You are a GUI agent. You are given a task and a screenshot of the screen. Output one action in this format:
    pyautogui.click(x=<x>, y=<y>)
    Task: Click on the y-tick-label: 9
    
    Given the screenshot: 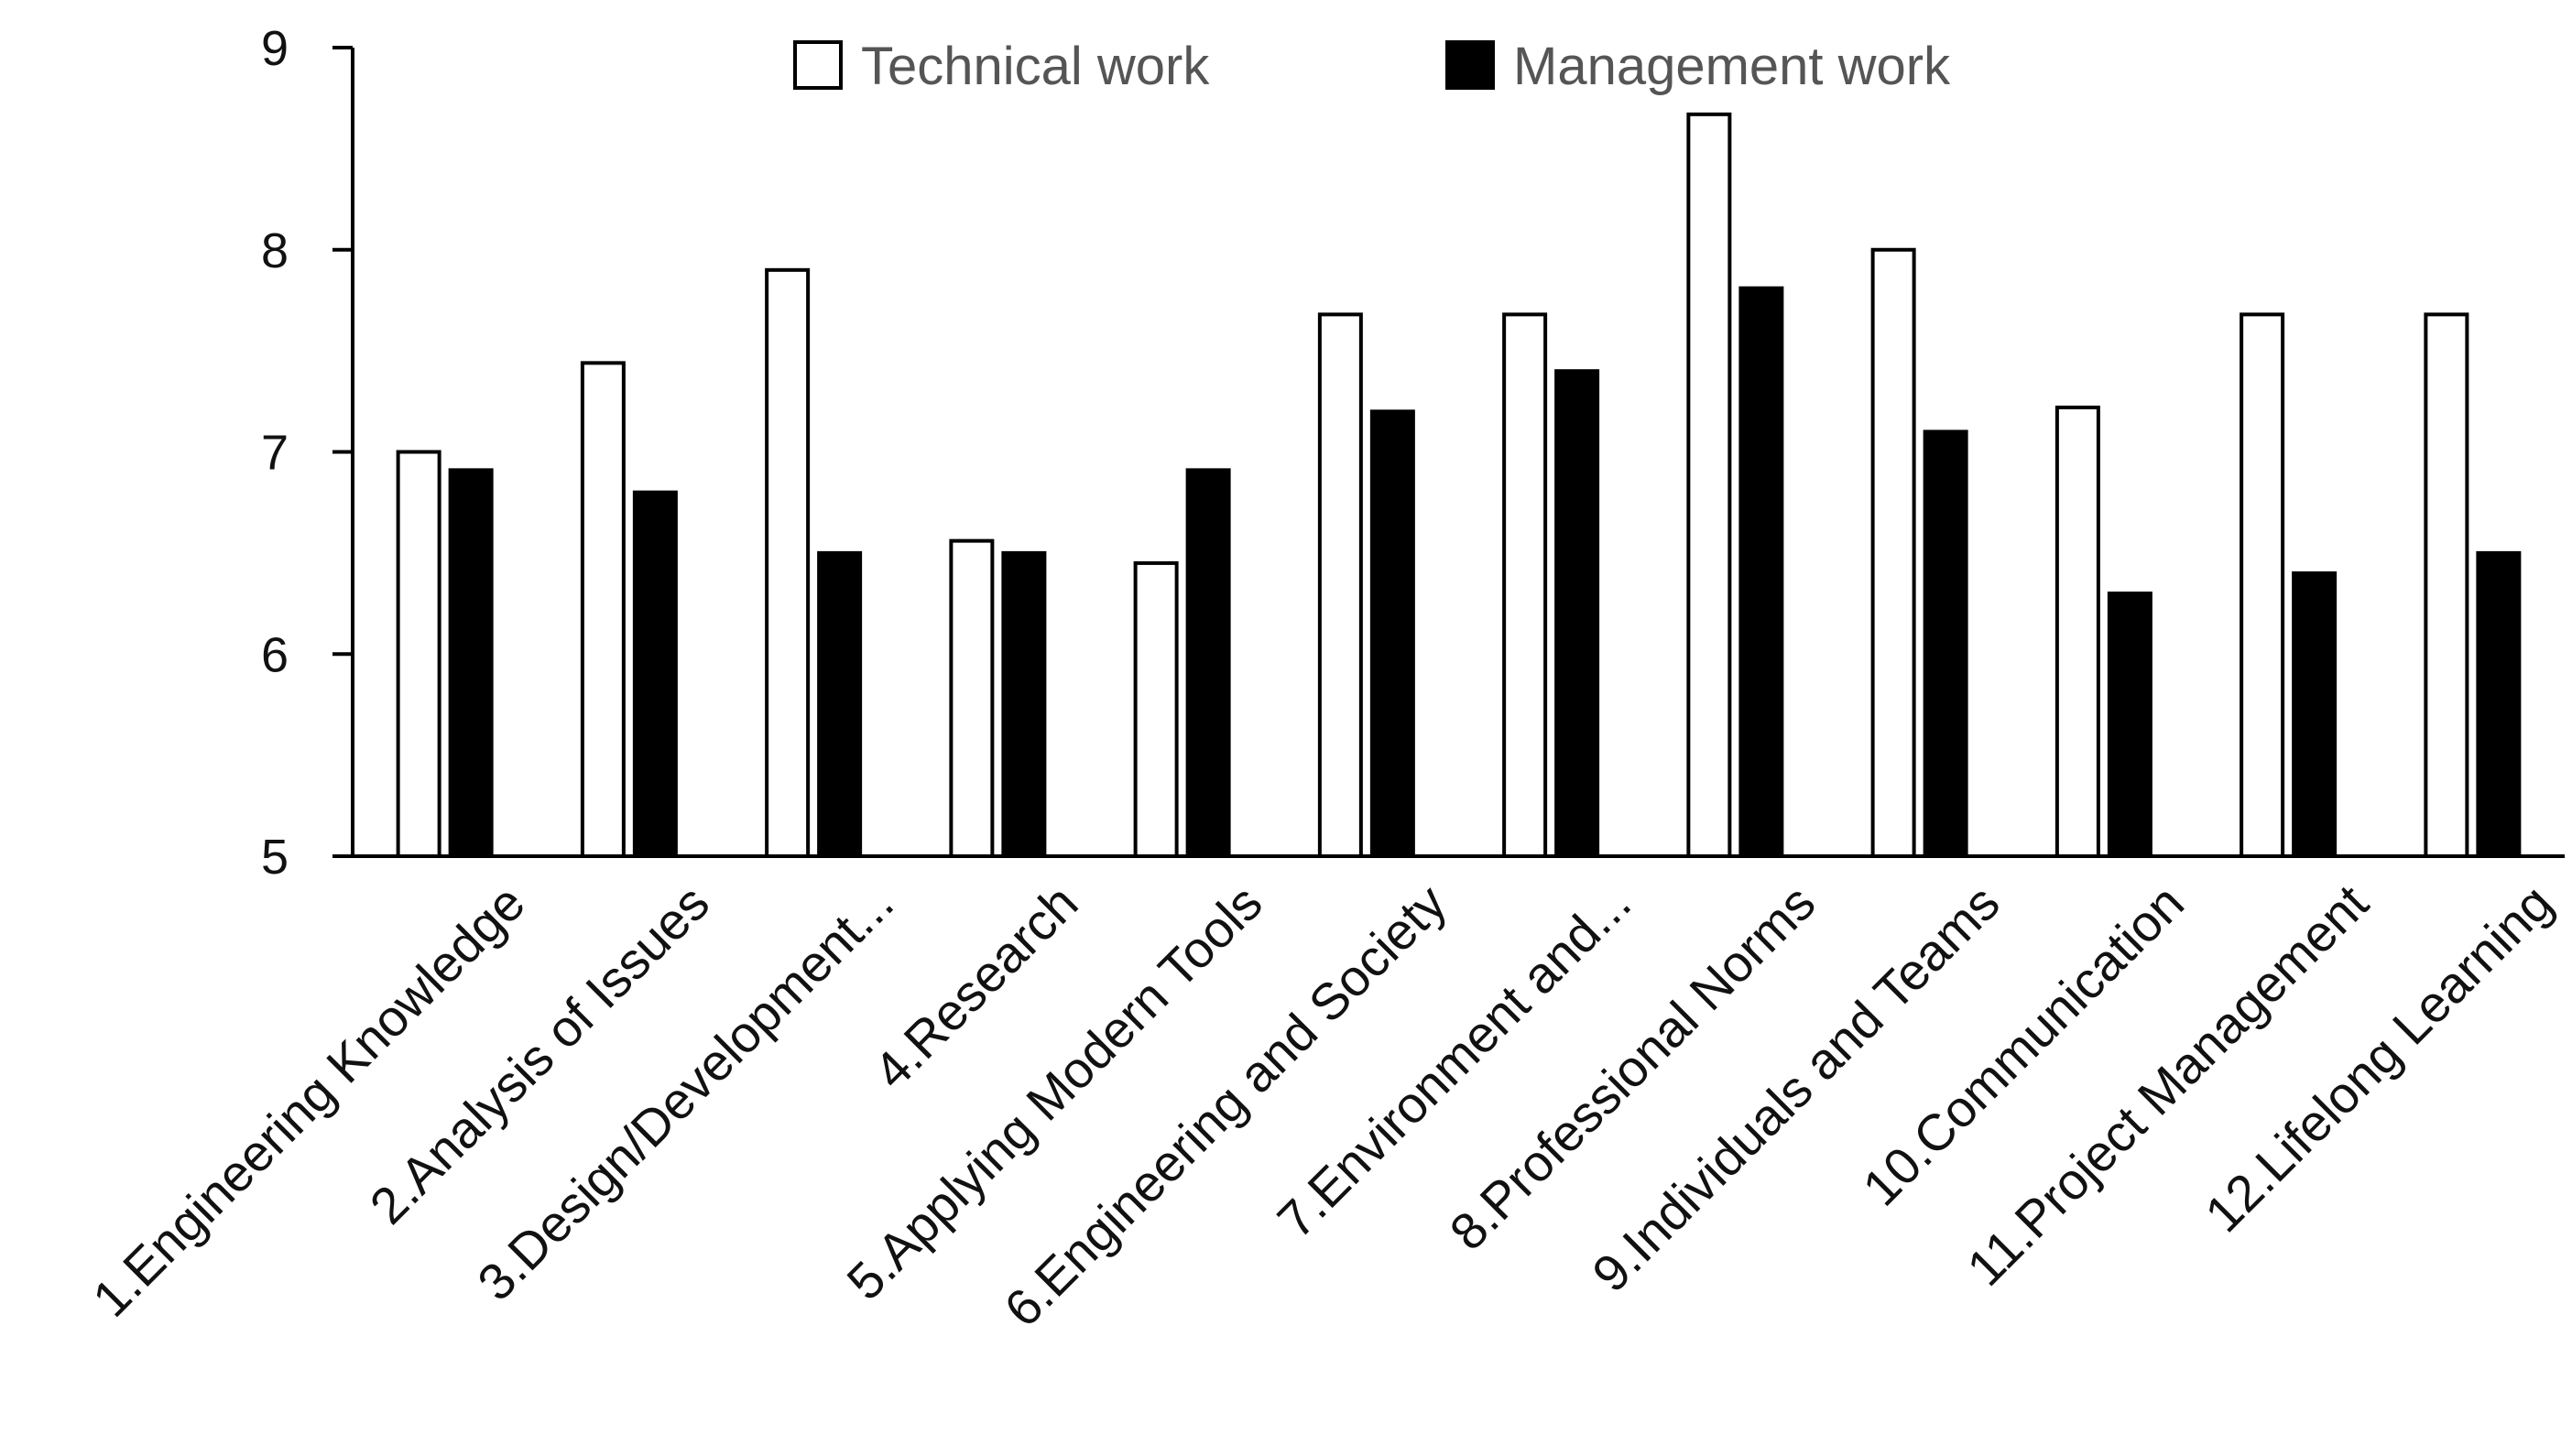 What is the action you would take?
    pyautogui.click(x=275, y=48)
    